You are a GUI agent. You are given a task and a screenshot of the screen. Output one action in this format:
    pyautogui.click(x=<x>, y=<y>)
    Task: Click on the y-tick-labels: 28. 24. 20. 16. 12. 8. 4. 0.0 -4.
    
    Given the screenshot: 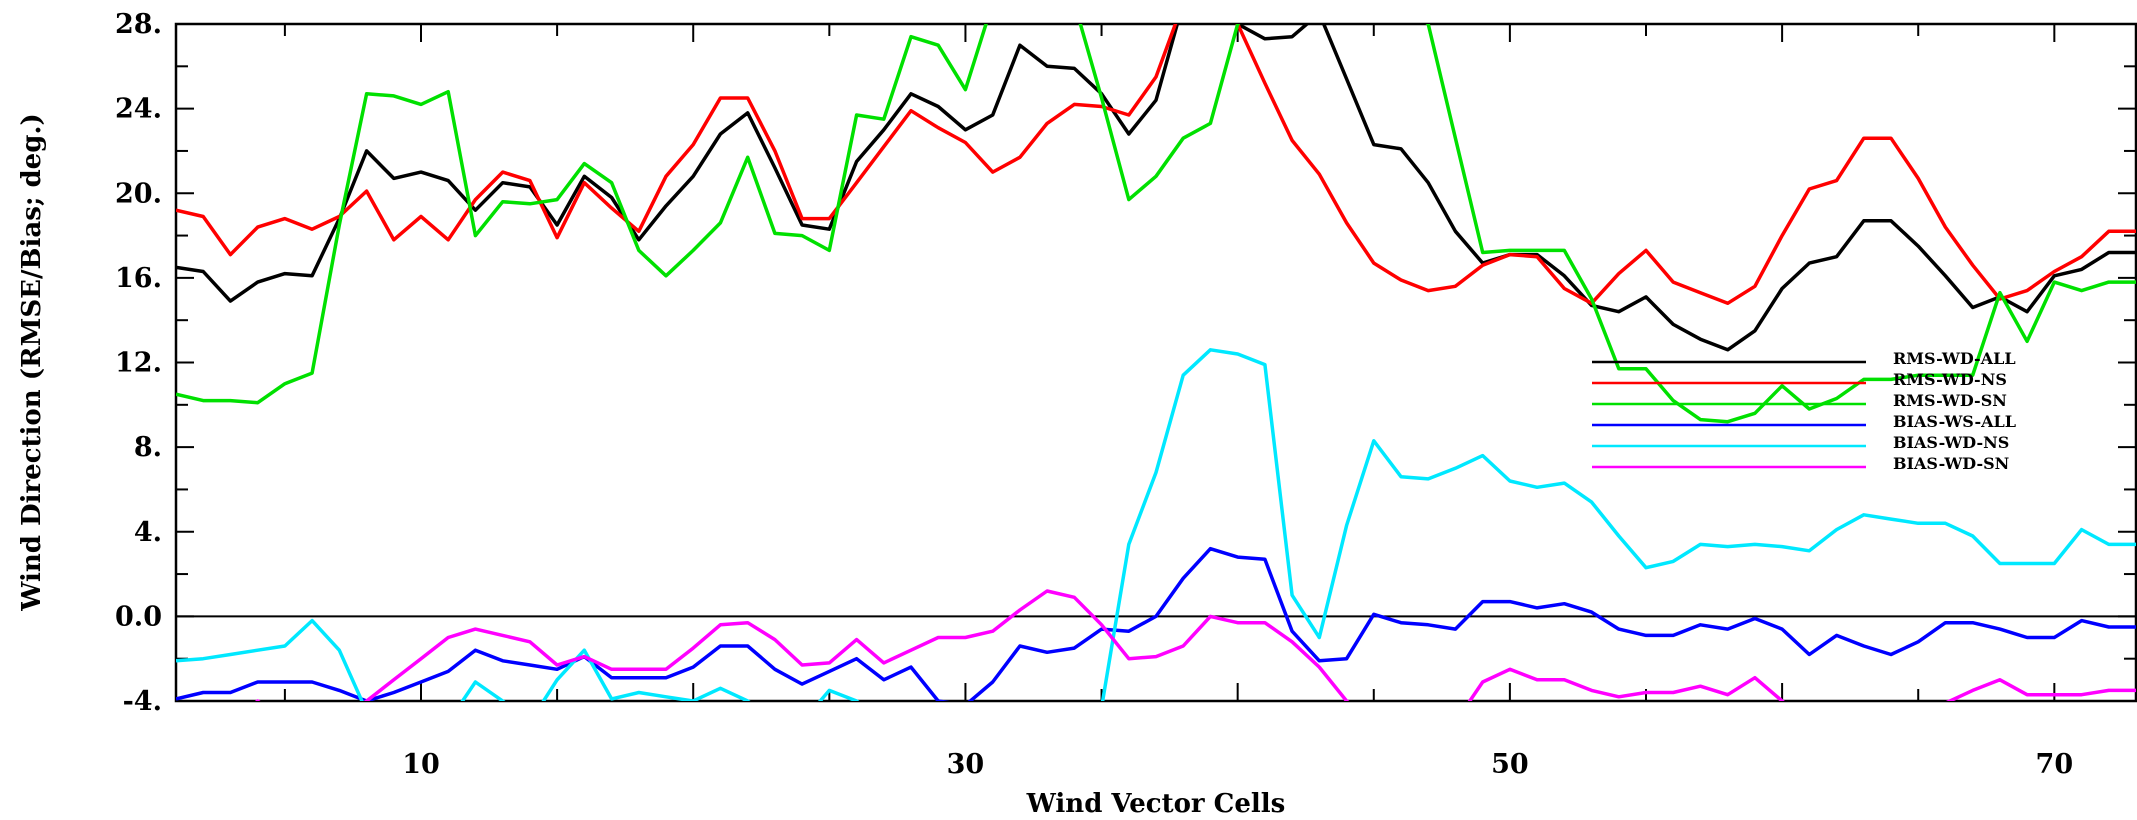 What is the action you would take?
    pyautogui.click(x=138, y=363)
    